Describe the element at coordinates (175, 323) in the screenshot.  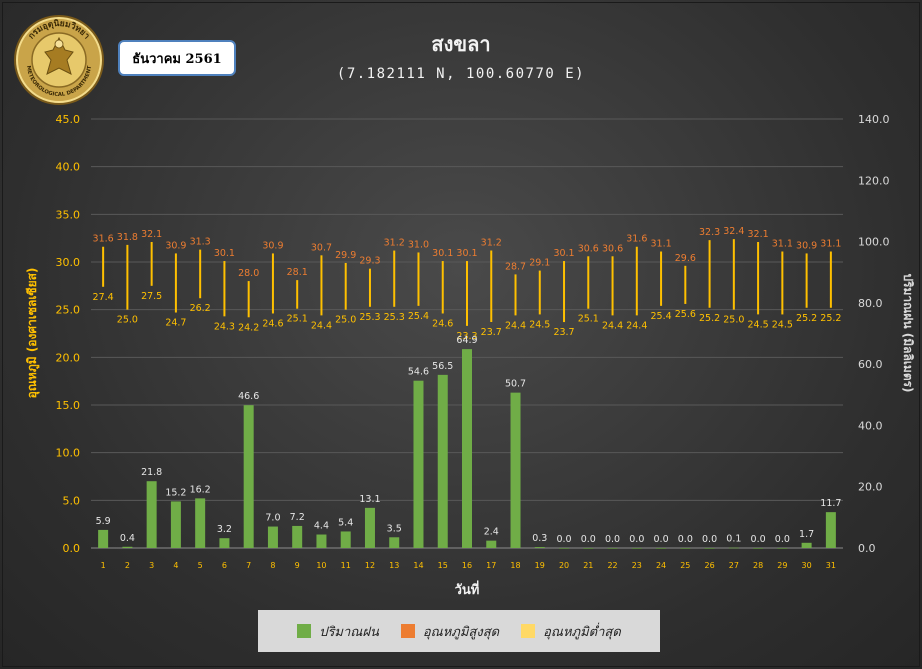
I see `min-temp-label: 24.7` at that location.